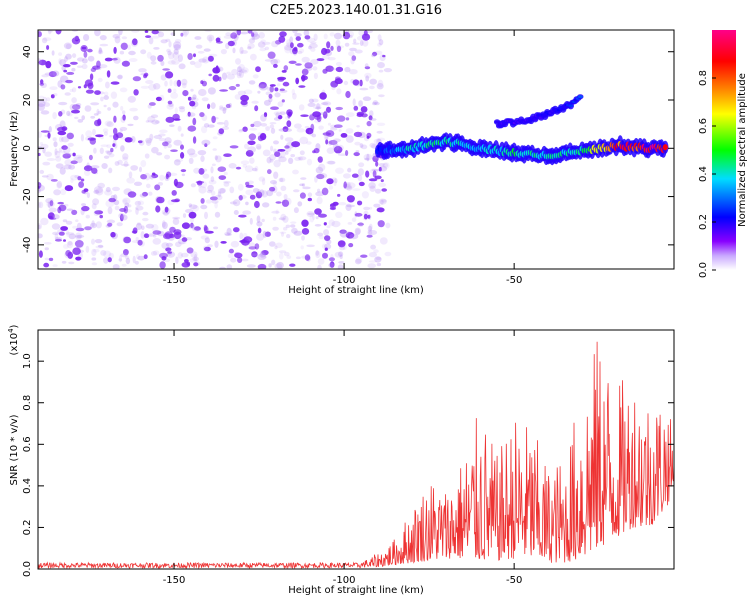 The height and width of the screenshot is (600, 750). Describe the element at coordinates (665, 147) in the screenshot. I see `signal-band-core` at that location.